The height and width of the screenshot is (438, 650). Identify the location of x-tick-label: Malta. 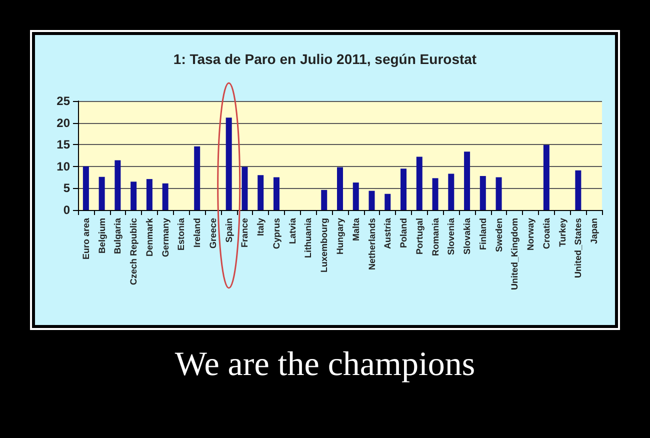
(355, 229).